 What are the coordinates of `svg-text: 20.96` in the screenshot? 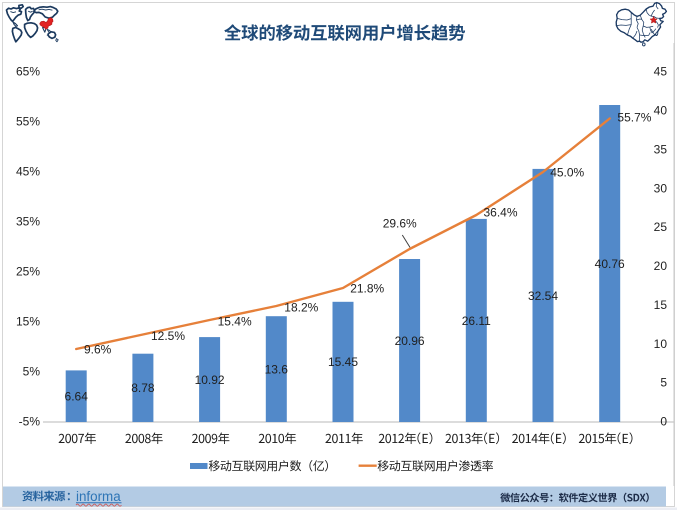 It's located at (410, 341).